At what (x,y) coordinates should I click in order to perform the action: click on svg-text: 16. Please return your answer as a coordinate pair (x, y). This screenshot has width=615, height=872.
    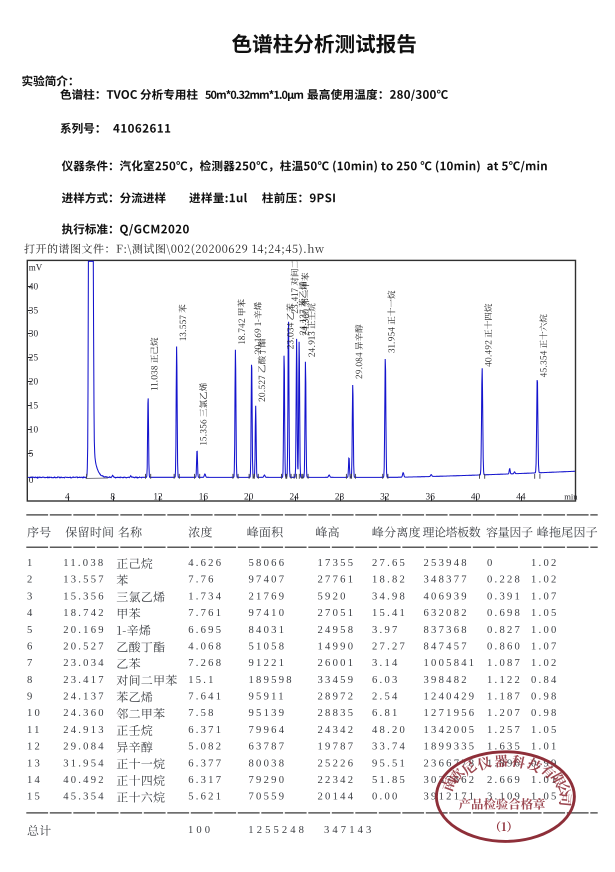
    Looking at the image, I should click on (204, 498).